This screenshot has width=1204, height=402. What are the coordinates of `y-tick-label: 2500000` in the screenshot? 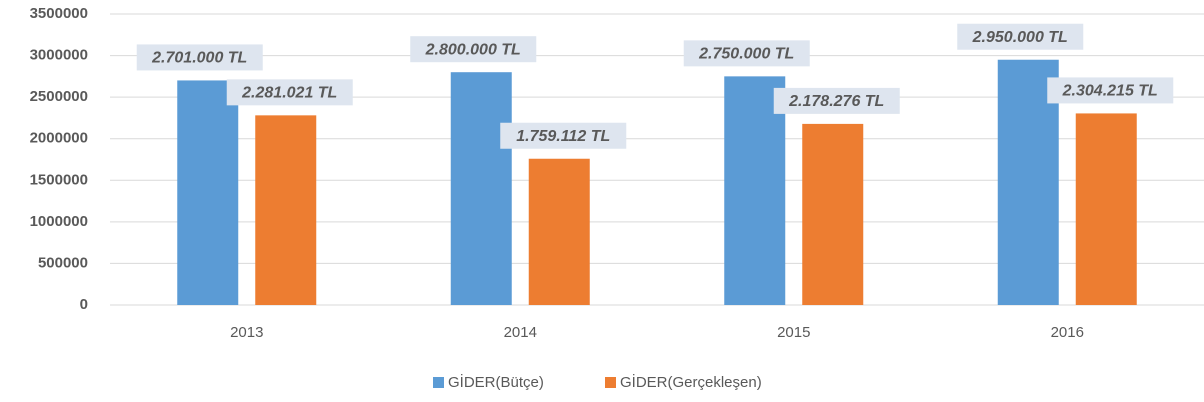 It's located at (59, 96).